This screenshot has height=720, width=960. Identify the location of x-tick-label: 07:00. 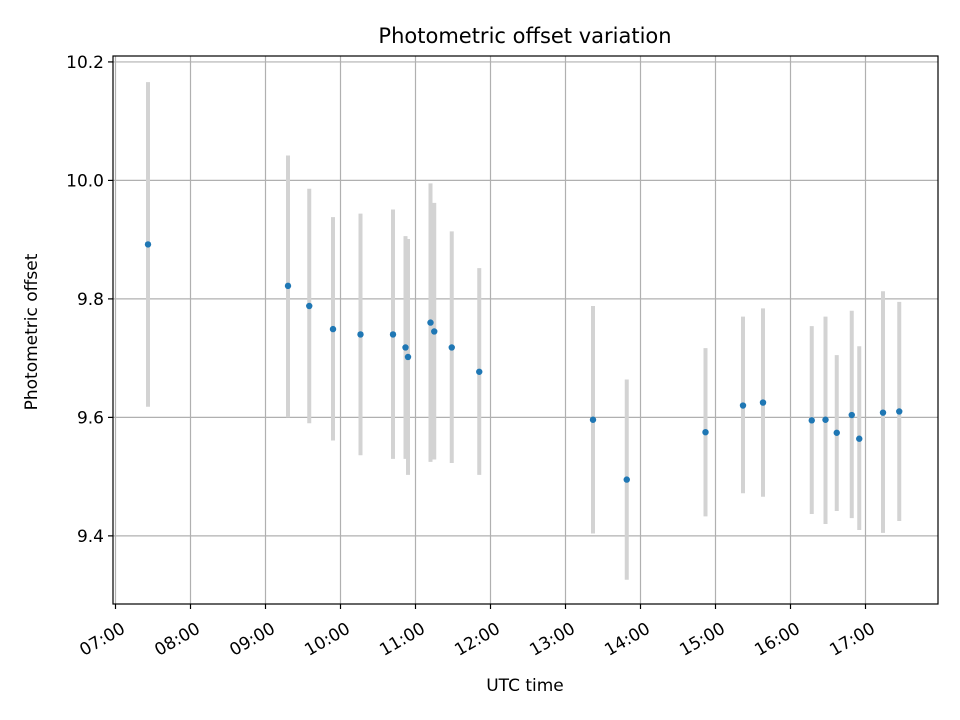
(102, 640).